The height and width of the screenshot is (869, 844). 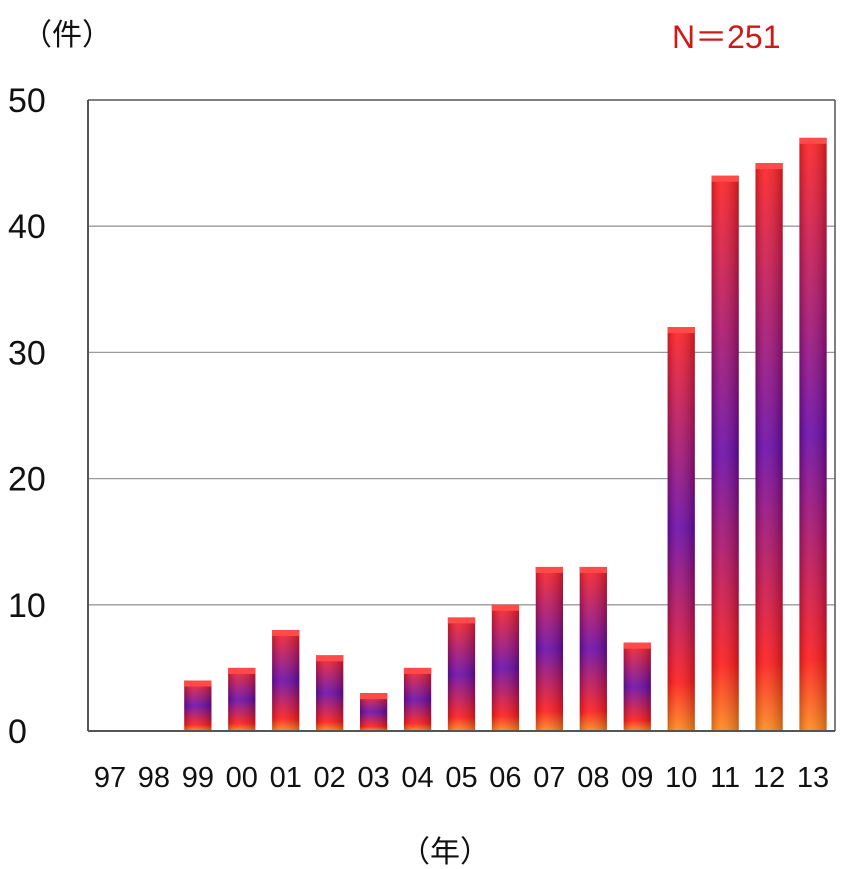 What do you see at coordinates (27, 101) in the screenshot?
I see `y-tick-label: 50` at bounding box center [27, 101].